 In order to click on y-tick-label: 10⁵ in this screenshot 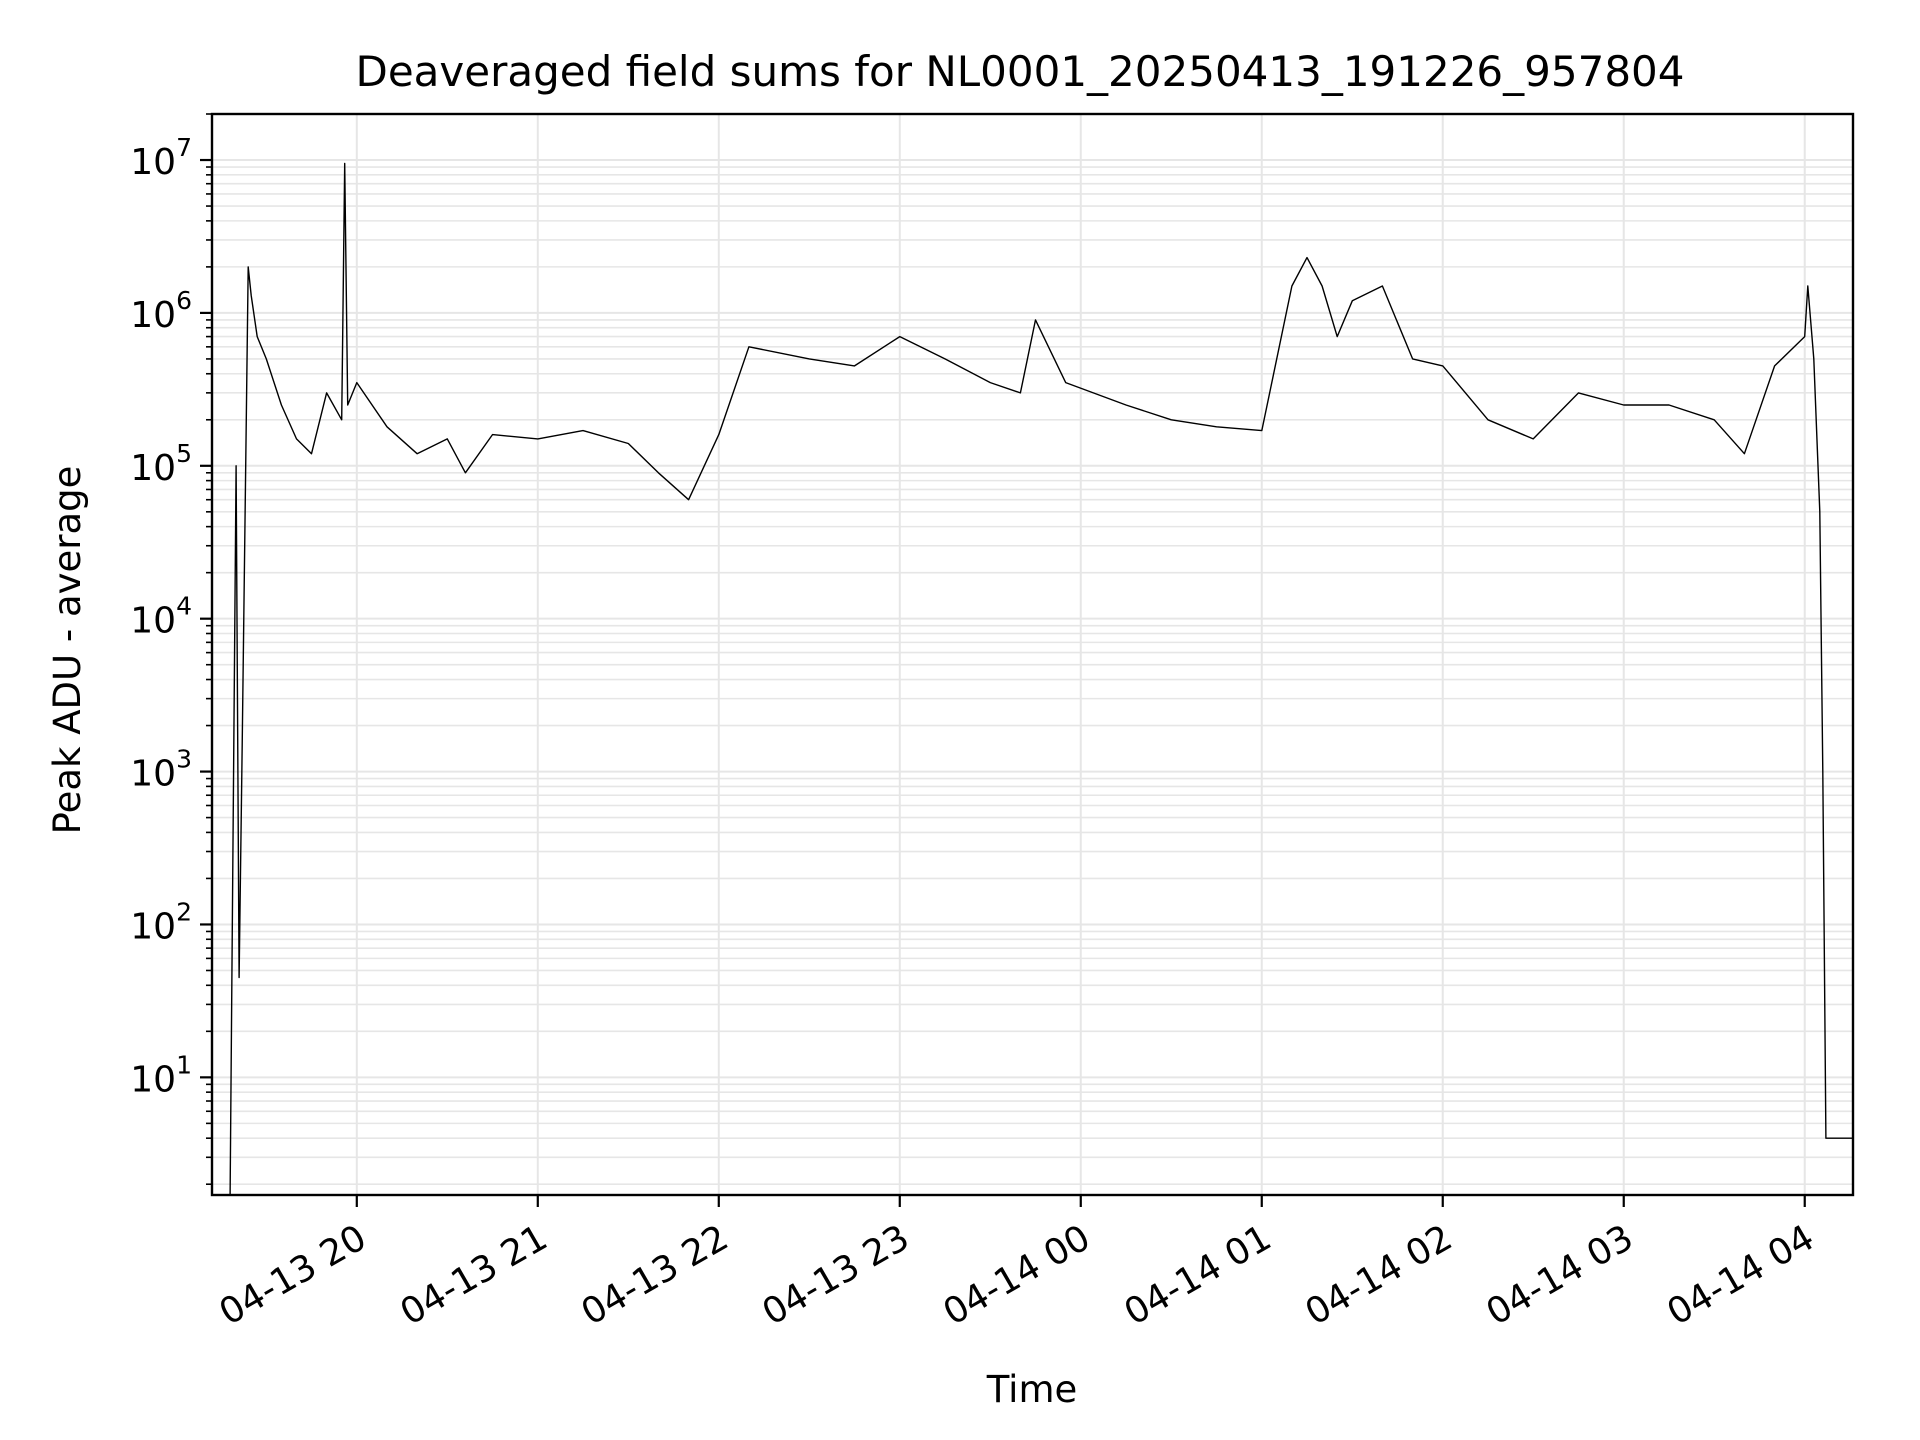, I will do `click(161, 464)`.